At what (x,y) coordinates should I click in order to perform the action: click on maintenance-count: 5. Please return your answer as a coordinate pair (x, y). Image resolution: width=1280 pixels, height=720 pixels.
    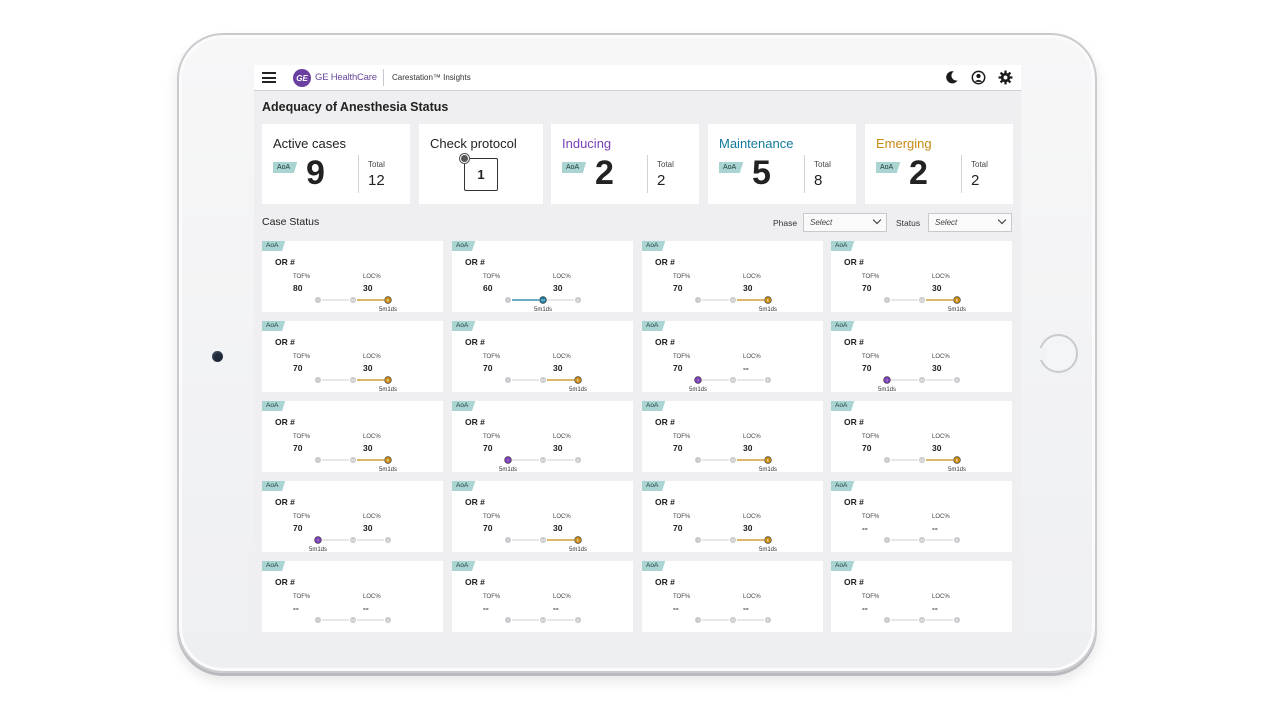
    Looking at the image, I should click on (761, 173).